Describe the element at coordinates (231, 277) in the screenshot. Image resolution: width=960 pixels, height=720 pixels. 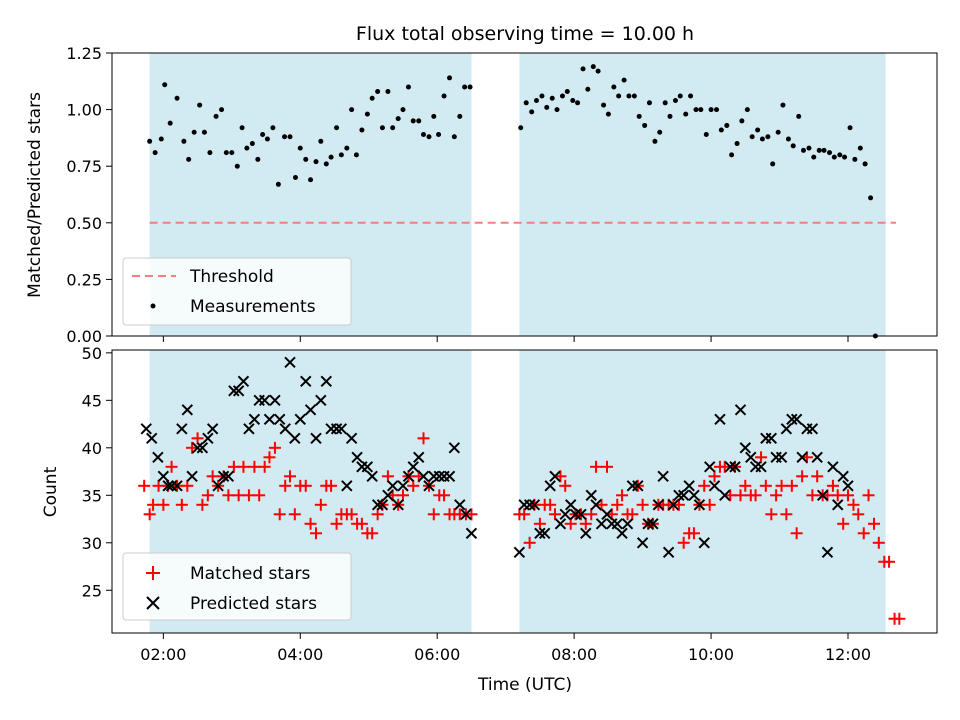
I see `legend-threshold-label: Threshold` at that location.